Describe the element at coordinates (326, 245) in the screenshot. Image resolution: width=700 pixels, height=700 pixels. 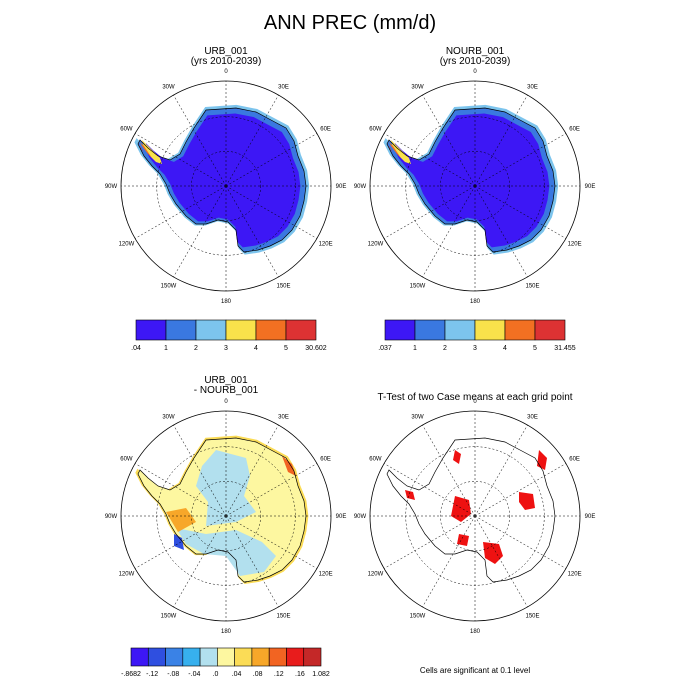
I see `panel-urb-lon-label: 120E` at that location.